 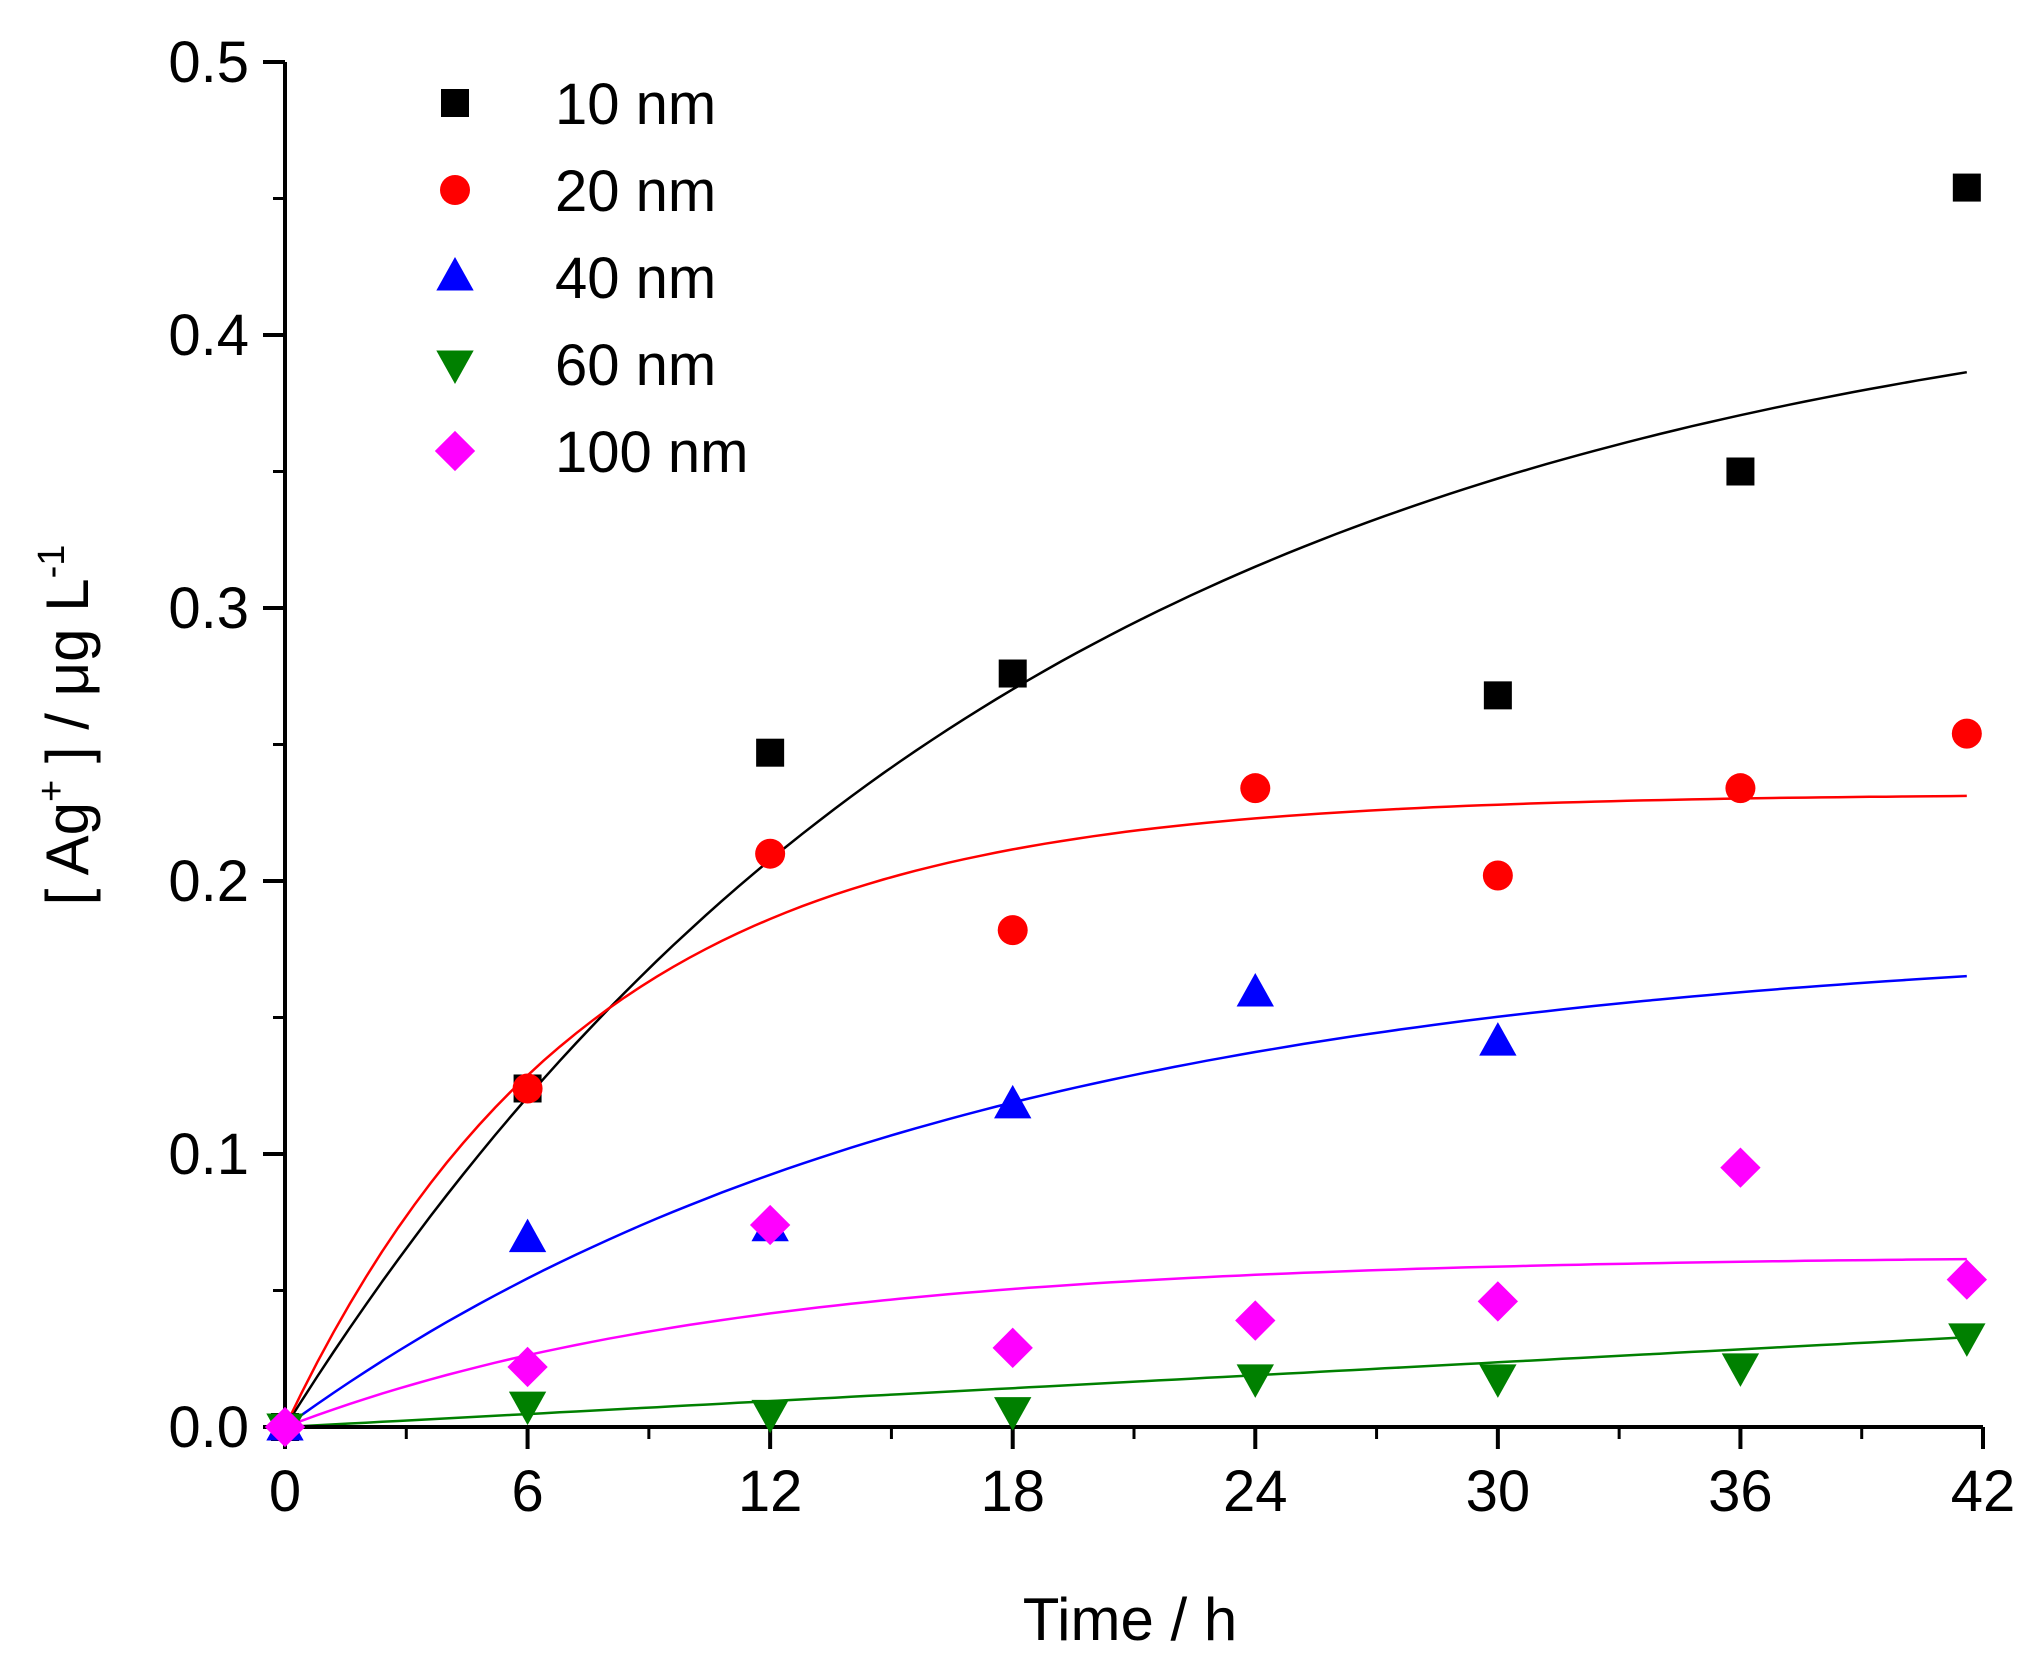 I want to click on legend-marker-100-nm, so click(x=455, y=451).